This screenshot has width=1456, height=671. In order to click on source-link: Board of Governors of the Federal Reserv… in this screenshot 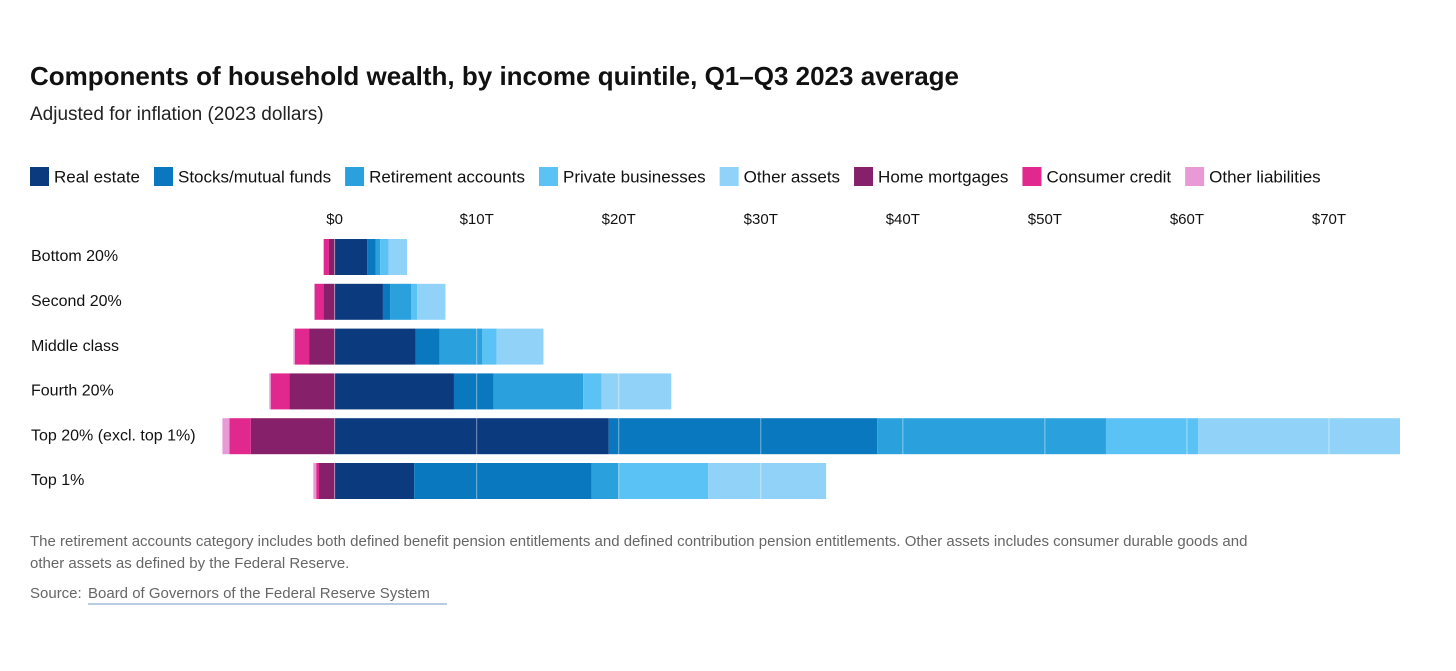, I will do `click(259, 593)`.